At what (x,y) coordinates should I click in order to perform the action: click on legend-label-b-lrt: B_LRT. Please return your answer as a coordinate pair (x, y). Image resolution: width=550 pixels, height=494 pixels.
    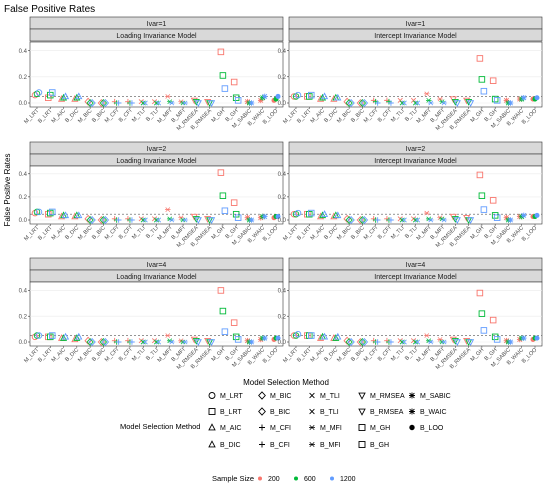
    Looking at the image, I should click on (231, 412).